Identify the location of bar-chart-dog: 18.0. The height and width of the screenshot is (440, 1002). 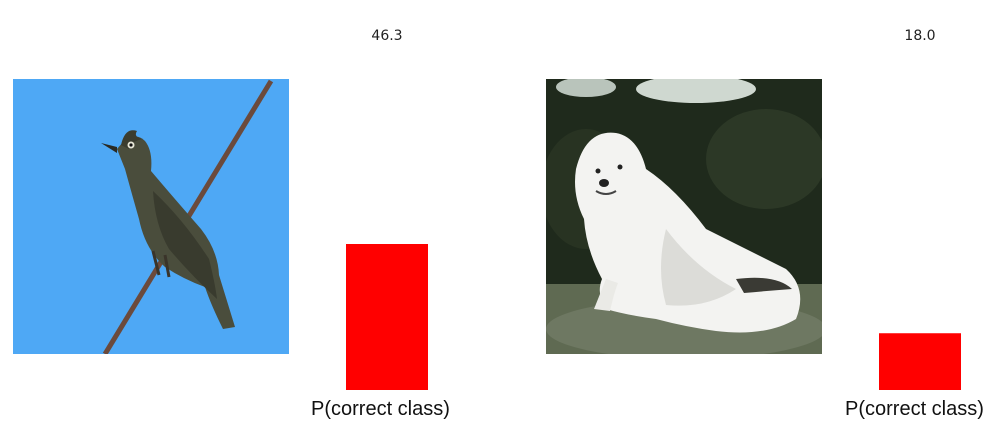
(920, 209).